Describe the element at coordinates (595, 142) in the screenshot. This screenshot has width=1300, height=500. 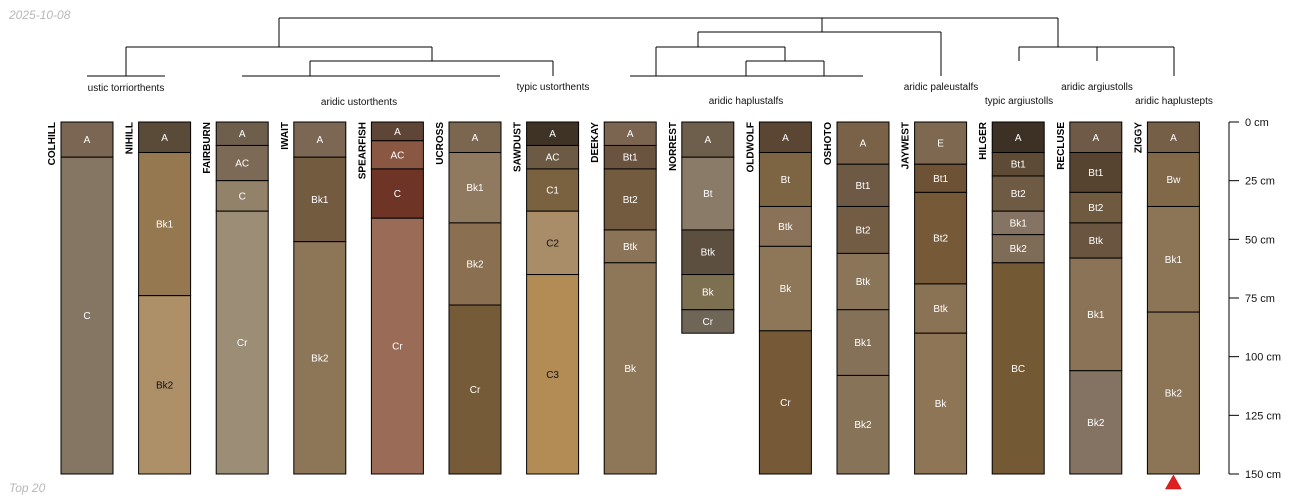
I see `profile-name: DEEKAY` at that location.